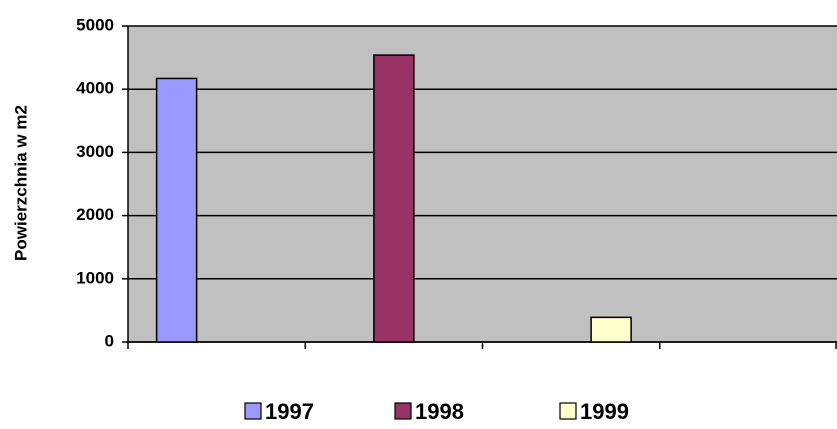  Describe the element at coordinates (109, 340) in the screenshot. I see `y-tick-label: 0` at that location.